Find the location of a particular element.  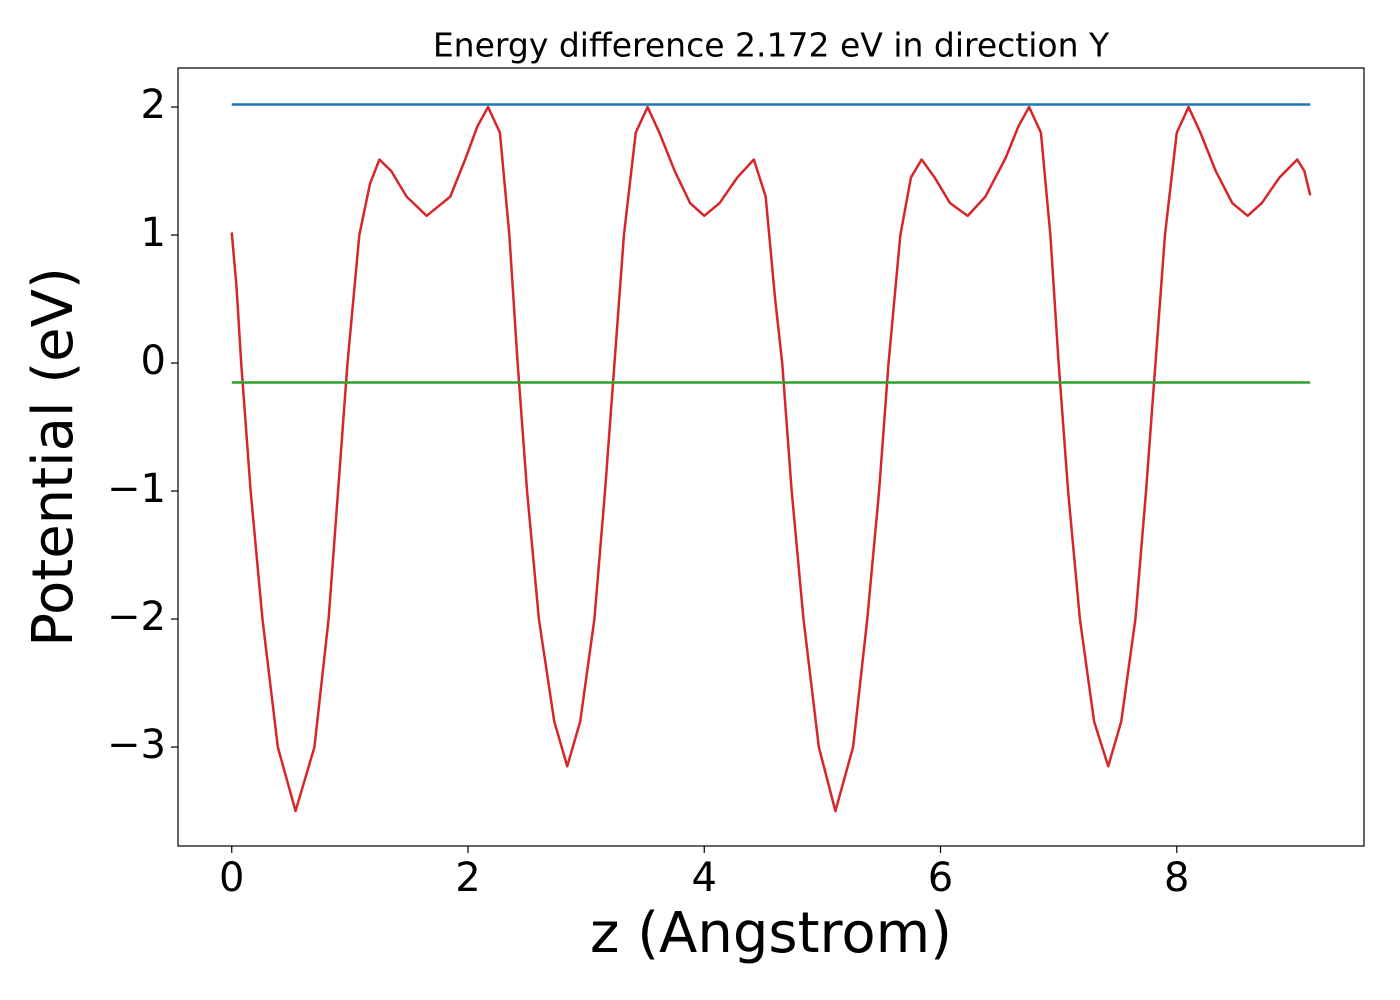

x-tick-label: 0 is located at coordinates (231, 878).